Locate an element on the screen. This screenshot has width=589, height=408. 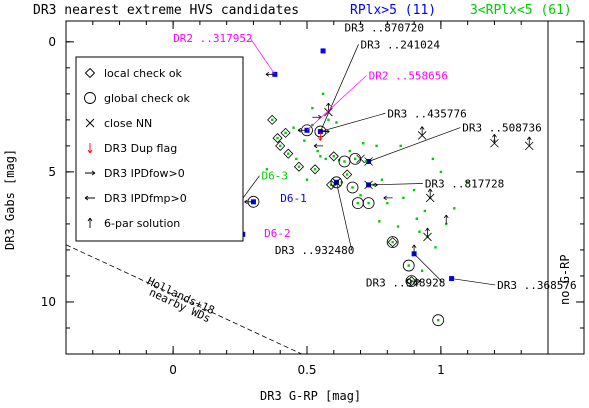
legend-label: local check ok is located at coordinates (143, 73).